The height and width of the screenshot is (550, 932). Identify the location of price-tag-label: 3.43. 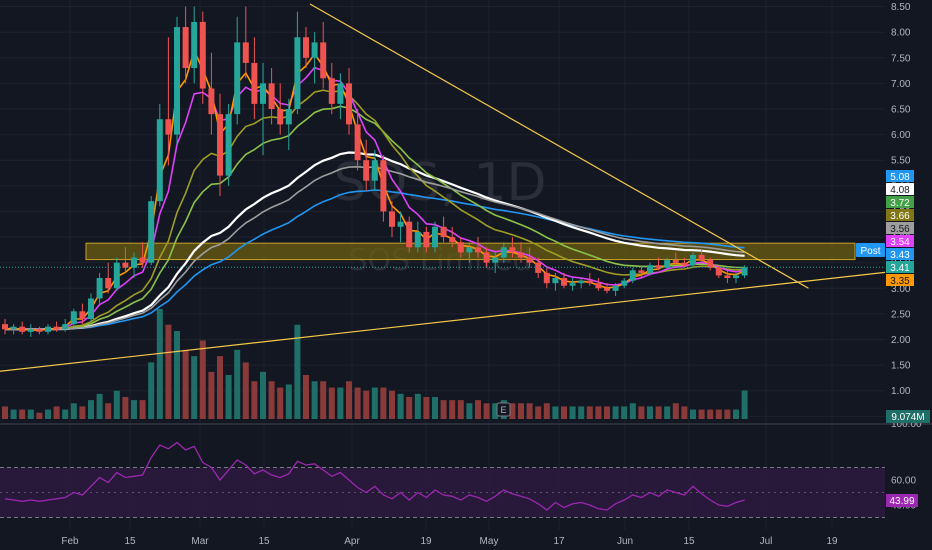
(900, 255).